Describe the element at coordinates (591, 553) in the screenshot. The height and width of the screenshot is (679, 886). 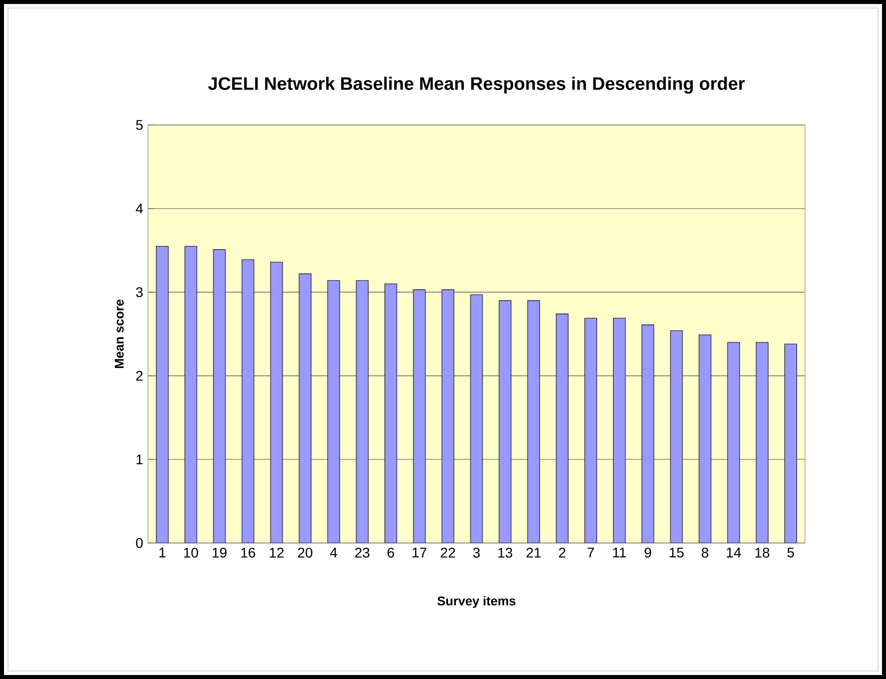
I see `x-tick-label: 7` at that location.